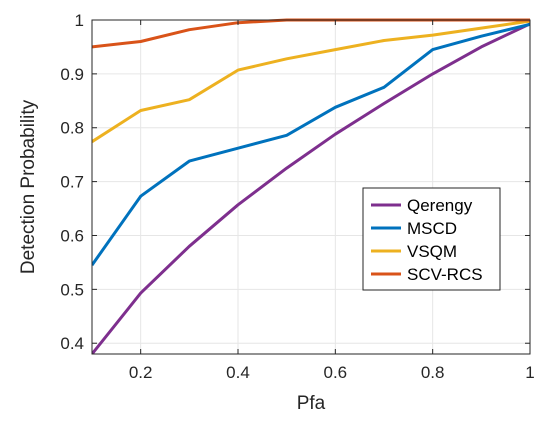 This screenshot has height=422, width=550. What do you see at coordinates (72, 343) in the screenshot?
I see `y-tick-label: 0.4` at bounding box center [72, 343].